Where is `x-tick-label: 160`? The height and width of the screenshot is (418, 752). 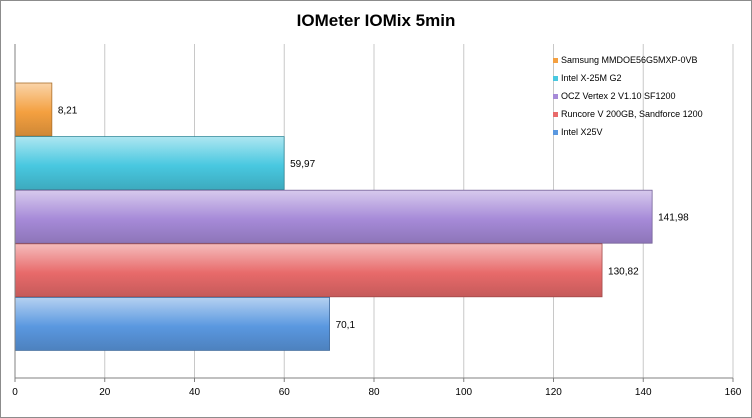 x-tick-label: 160 is located at coordinates (733, 392).